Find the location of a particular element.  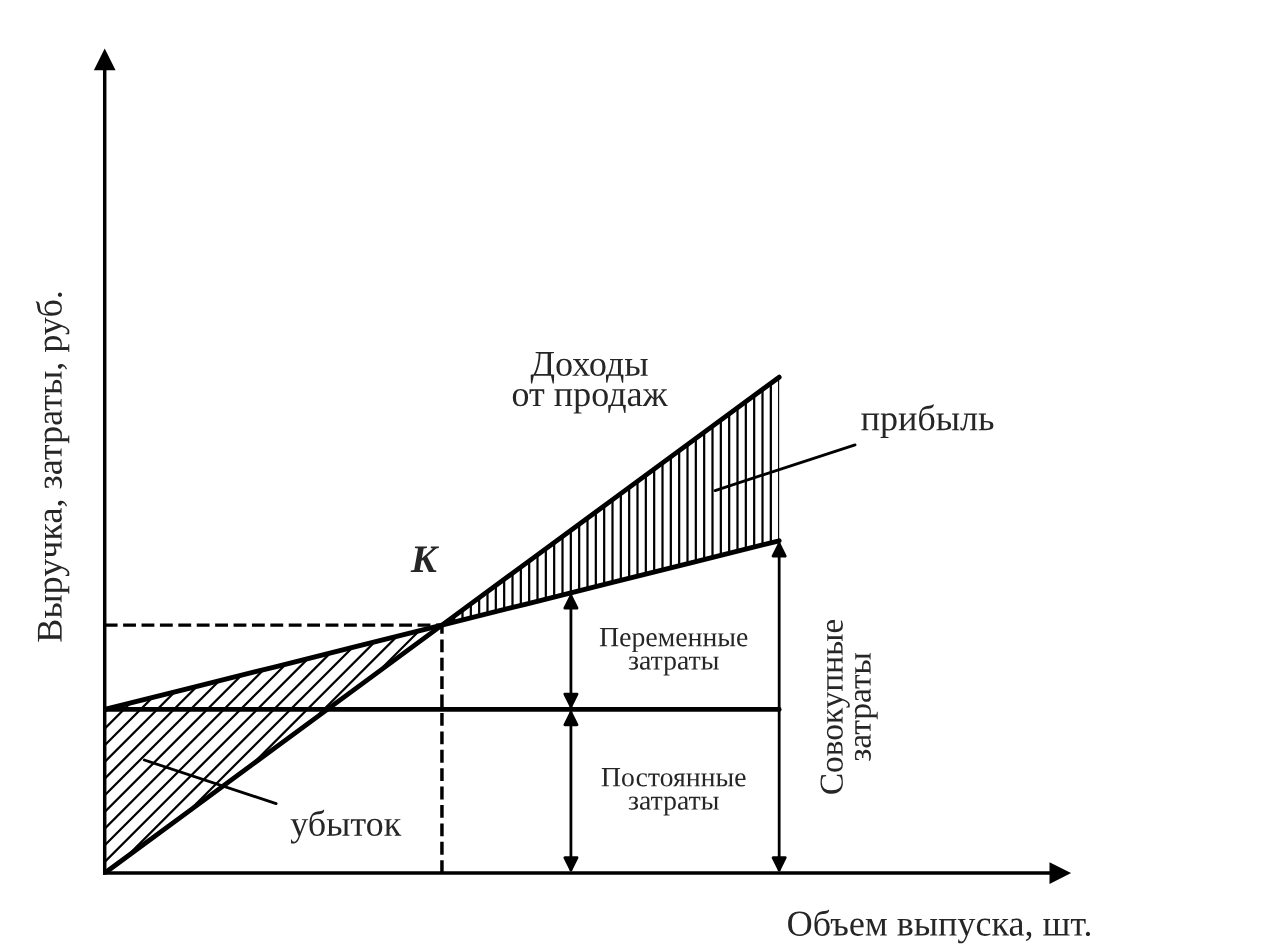

annotation: Доходы от продаж is located at coordinates (590, 383).